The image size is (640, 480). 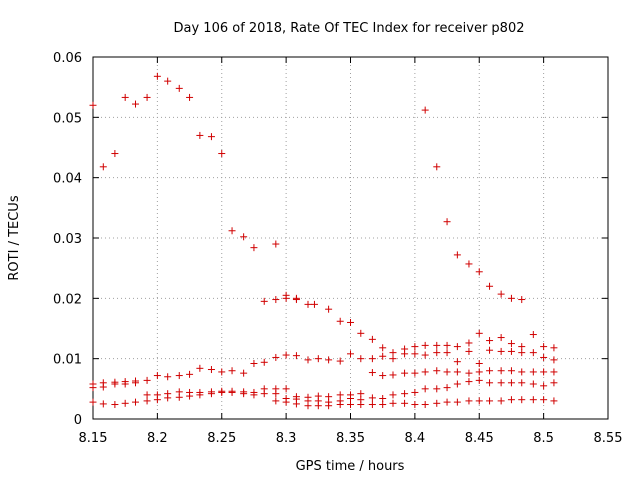 I want to click on x-tick-label: 8.35, so click(x=350, y=438).